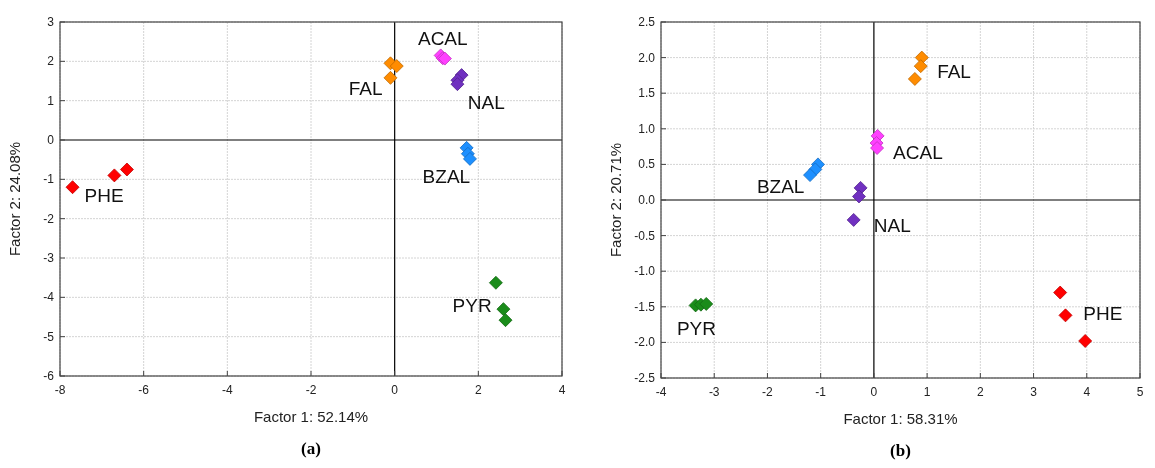  What do you see at coordinates (51, 100) in the screenshot?
I see `y-tick-label: 1` at bounding box center [51, 100].